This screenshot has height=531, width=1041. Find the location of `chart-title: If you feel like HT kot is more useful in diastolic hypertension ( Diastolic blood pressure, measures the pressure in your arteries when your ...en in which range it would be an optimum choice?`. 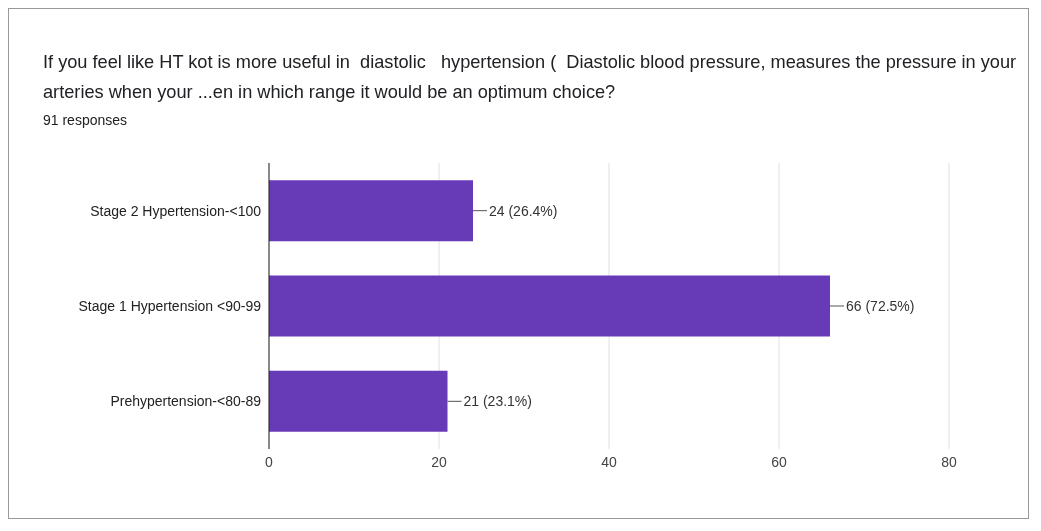

chart-title: If you feel like HT kot is more useful in diastolic hypertension ( Diastolic blood pressure, measures the pressure in your arteries when your ...en in which range it would be an optimum choice? is located at coordinates (530, 77).